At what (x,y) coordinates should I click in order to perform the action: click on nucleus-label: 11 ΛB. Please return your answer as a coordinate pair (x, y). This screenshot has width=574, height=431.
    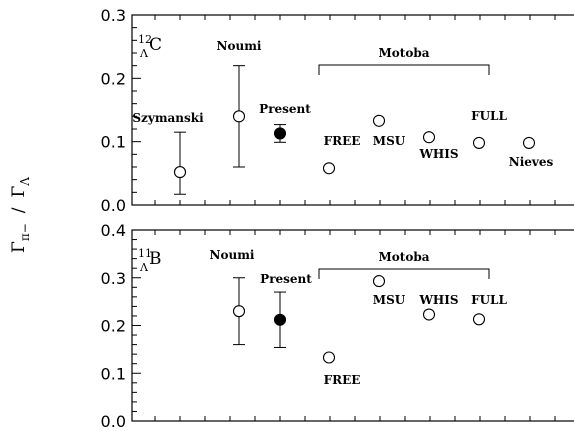
    Looking at the image, I should click on (149, 260).